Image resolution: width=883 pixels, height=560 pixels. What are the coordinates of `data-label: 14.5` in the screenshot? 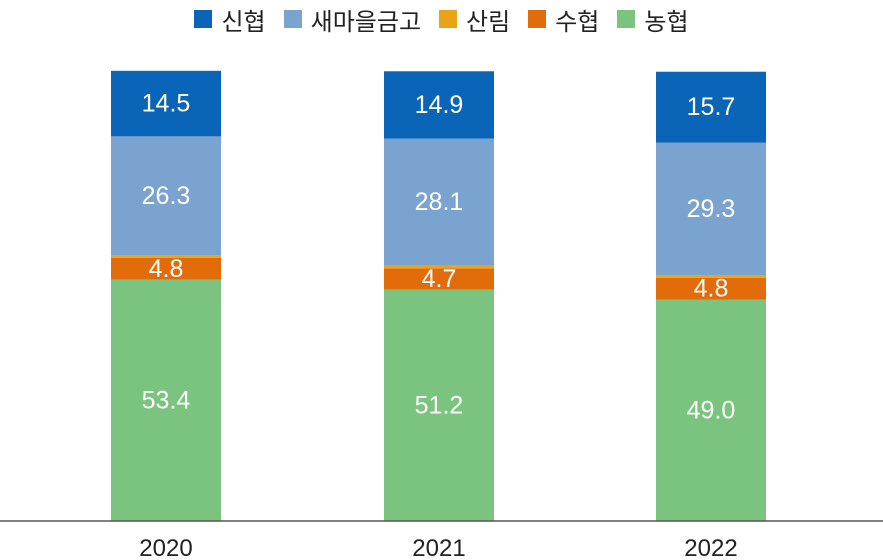 It's located at (166, 104).